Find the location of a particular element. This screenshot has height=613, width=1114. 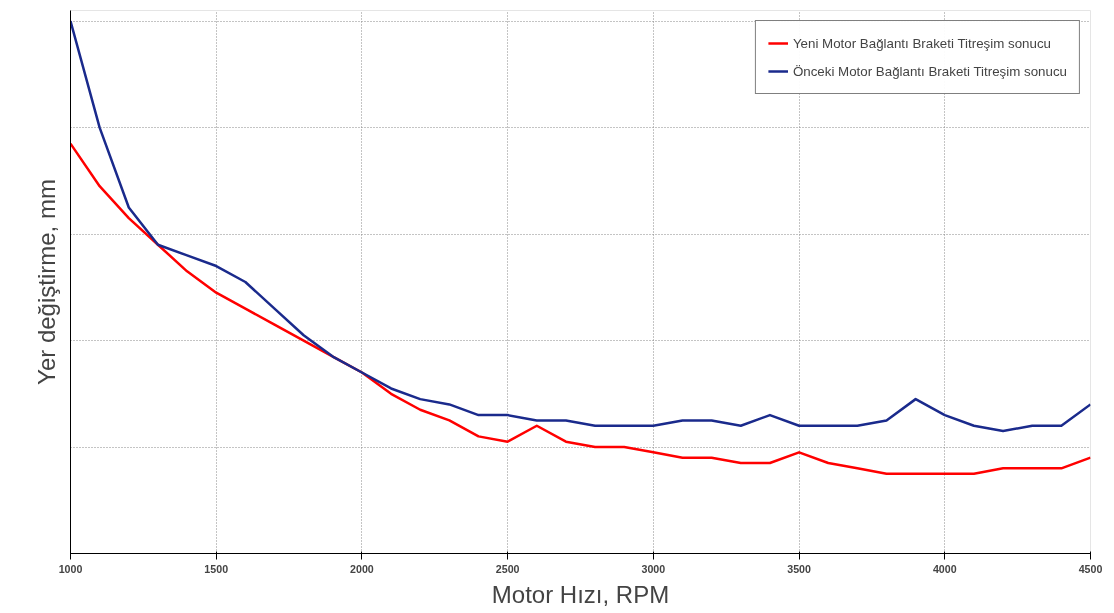

x-tick-label: 4500 is located at coordinates (1090, 568).